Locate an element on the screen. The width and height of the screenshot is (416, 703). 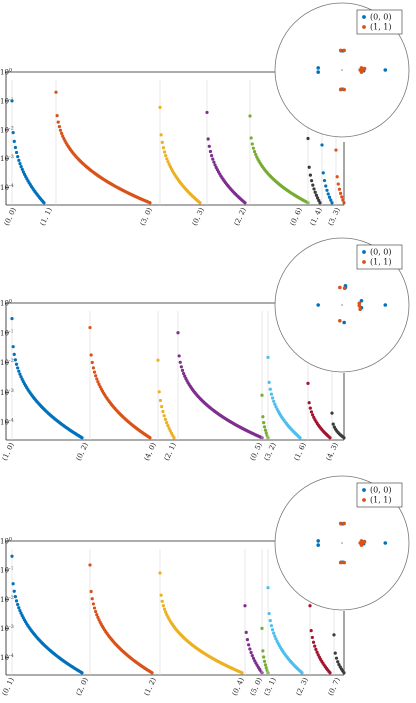
y-tick-label: 10⁻² is located at coordinates (7, 599).